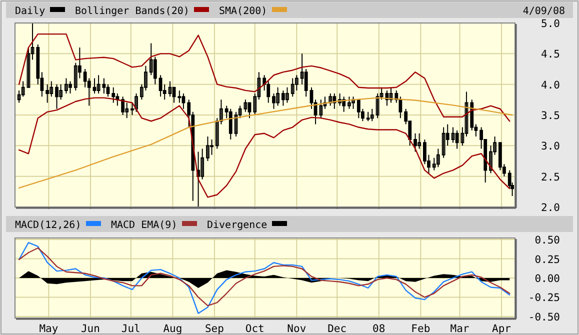 The height and width of the screenshot is (335, 579). What do you see at coordinates (132, 11) in the screenshot?
I see `legend-label: Bollinger Bands(20)` at bounding box center [132, 11].